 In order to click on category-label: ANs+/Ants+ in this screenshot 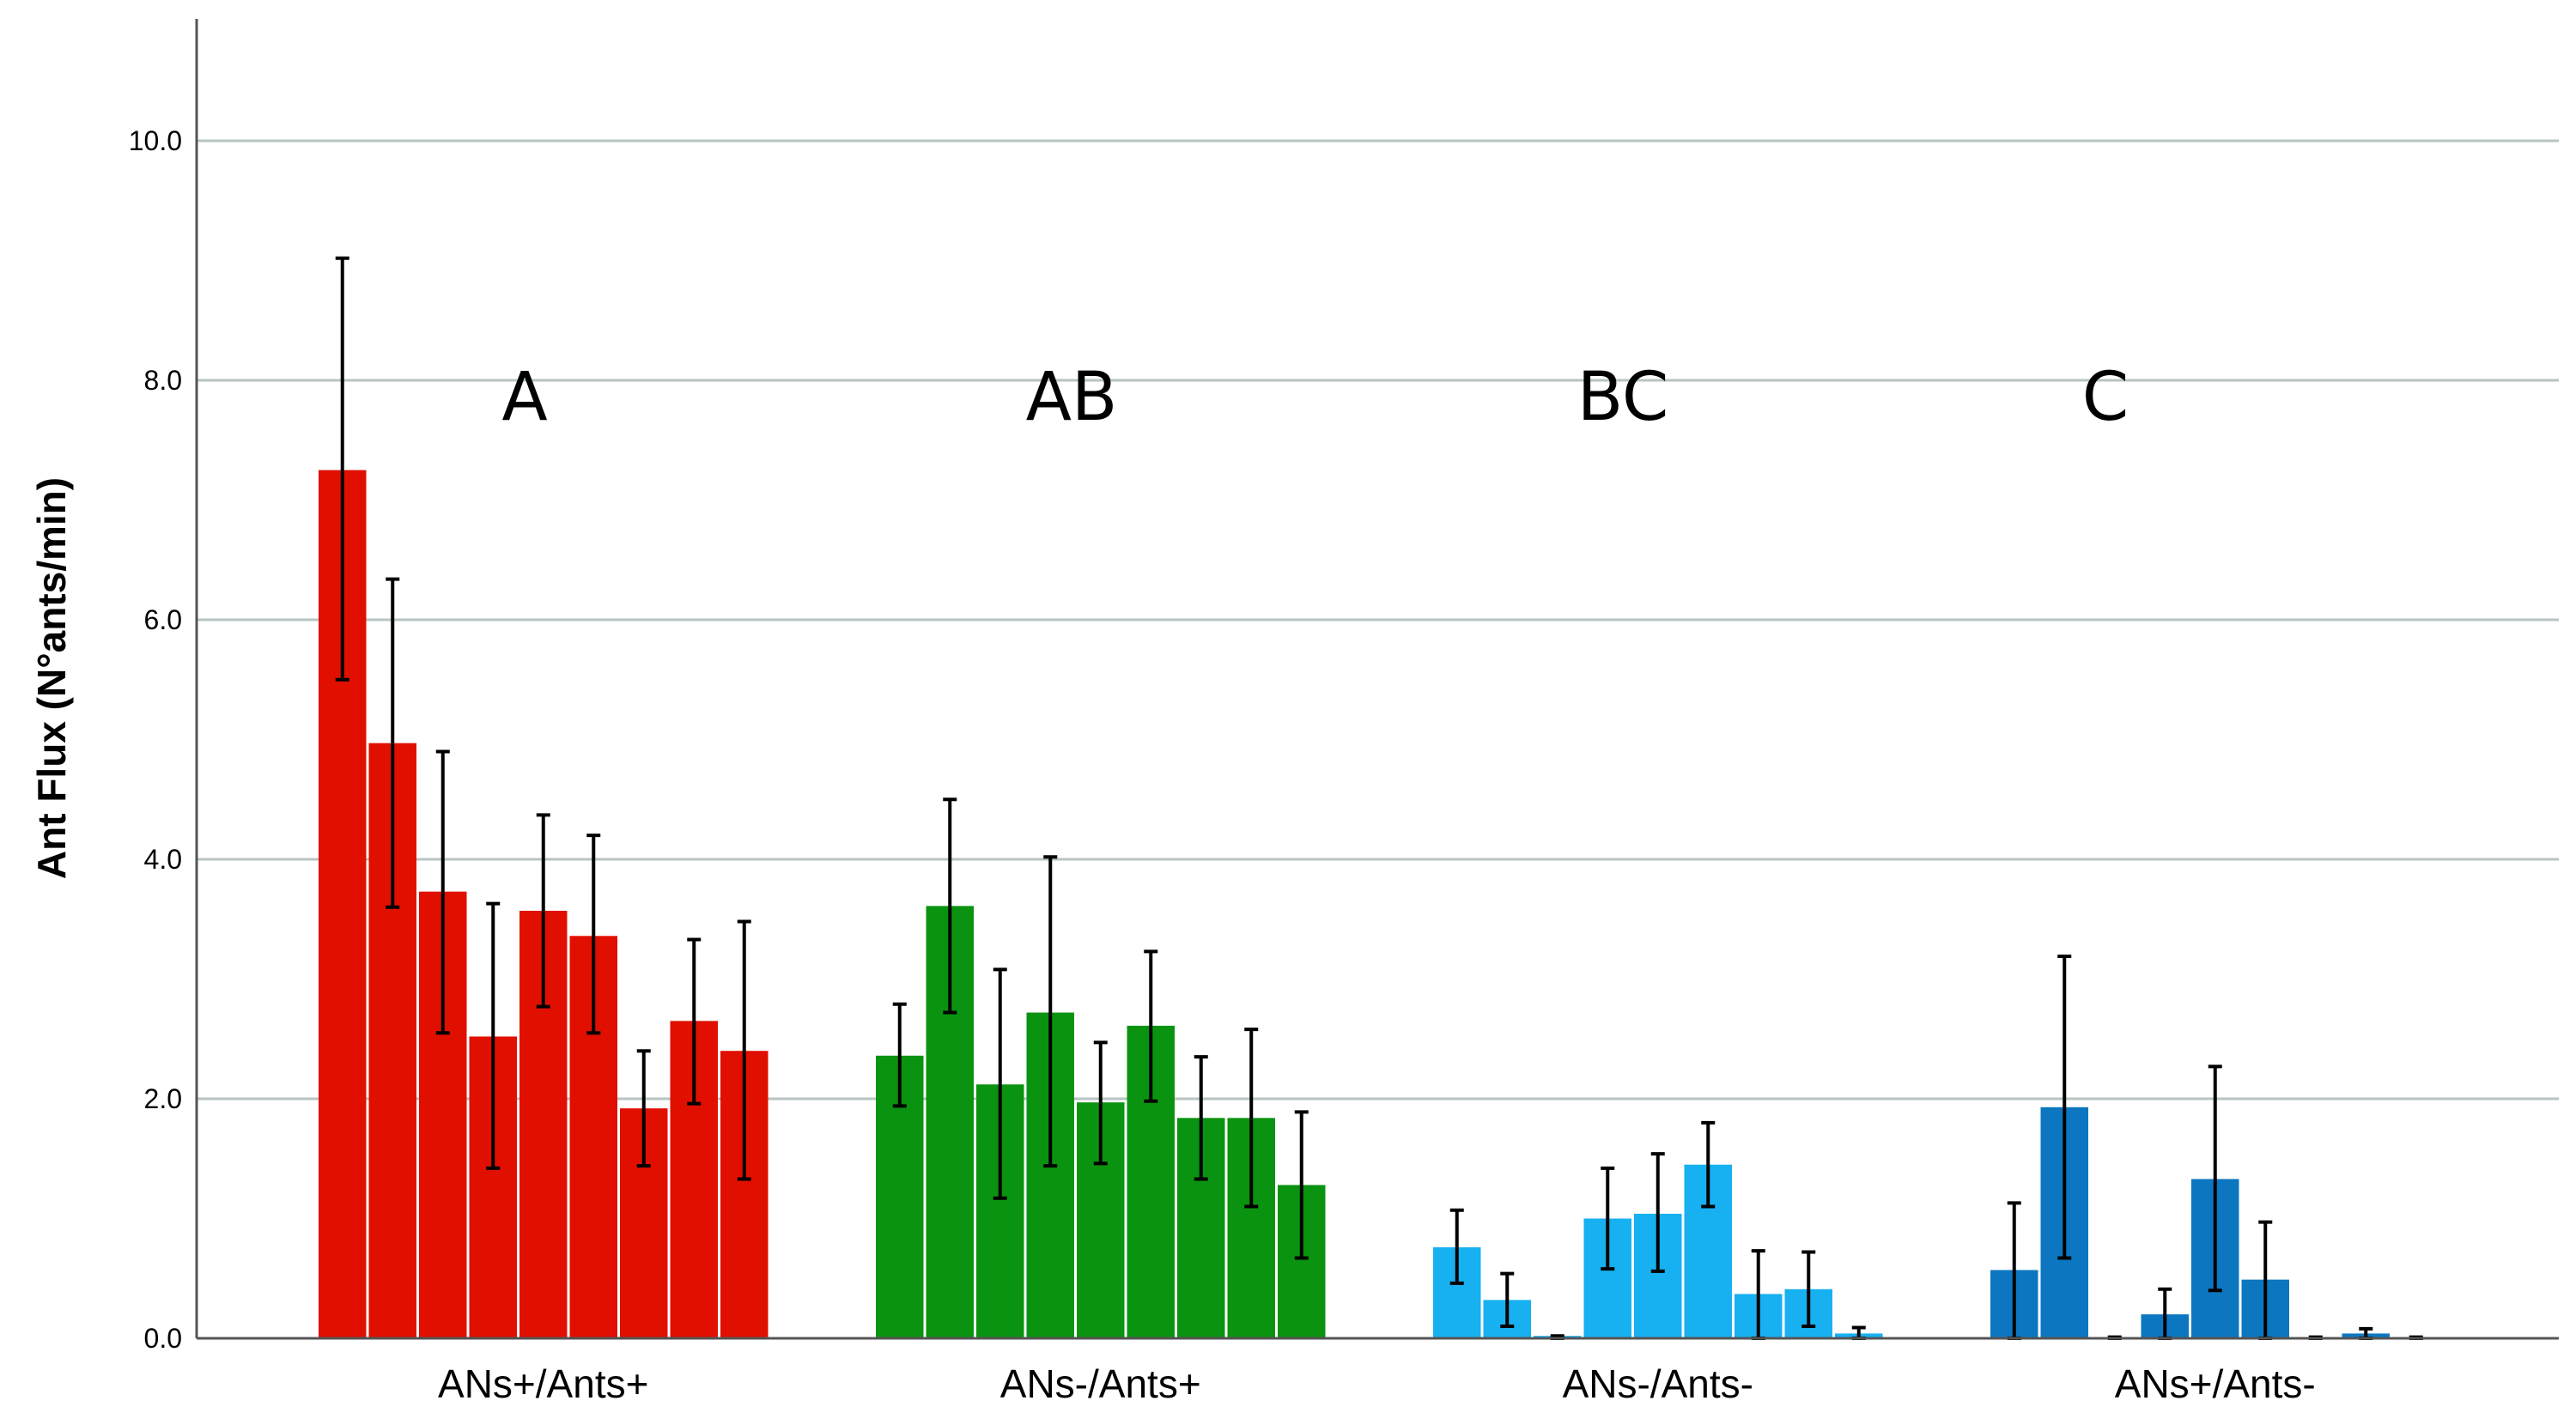, I will do `click(543, 1383)`.